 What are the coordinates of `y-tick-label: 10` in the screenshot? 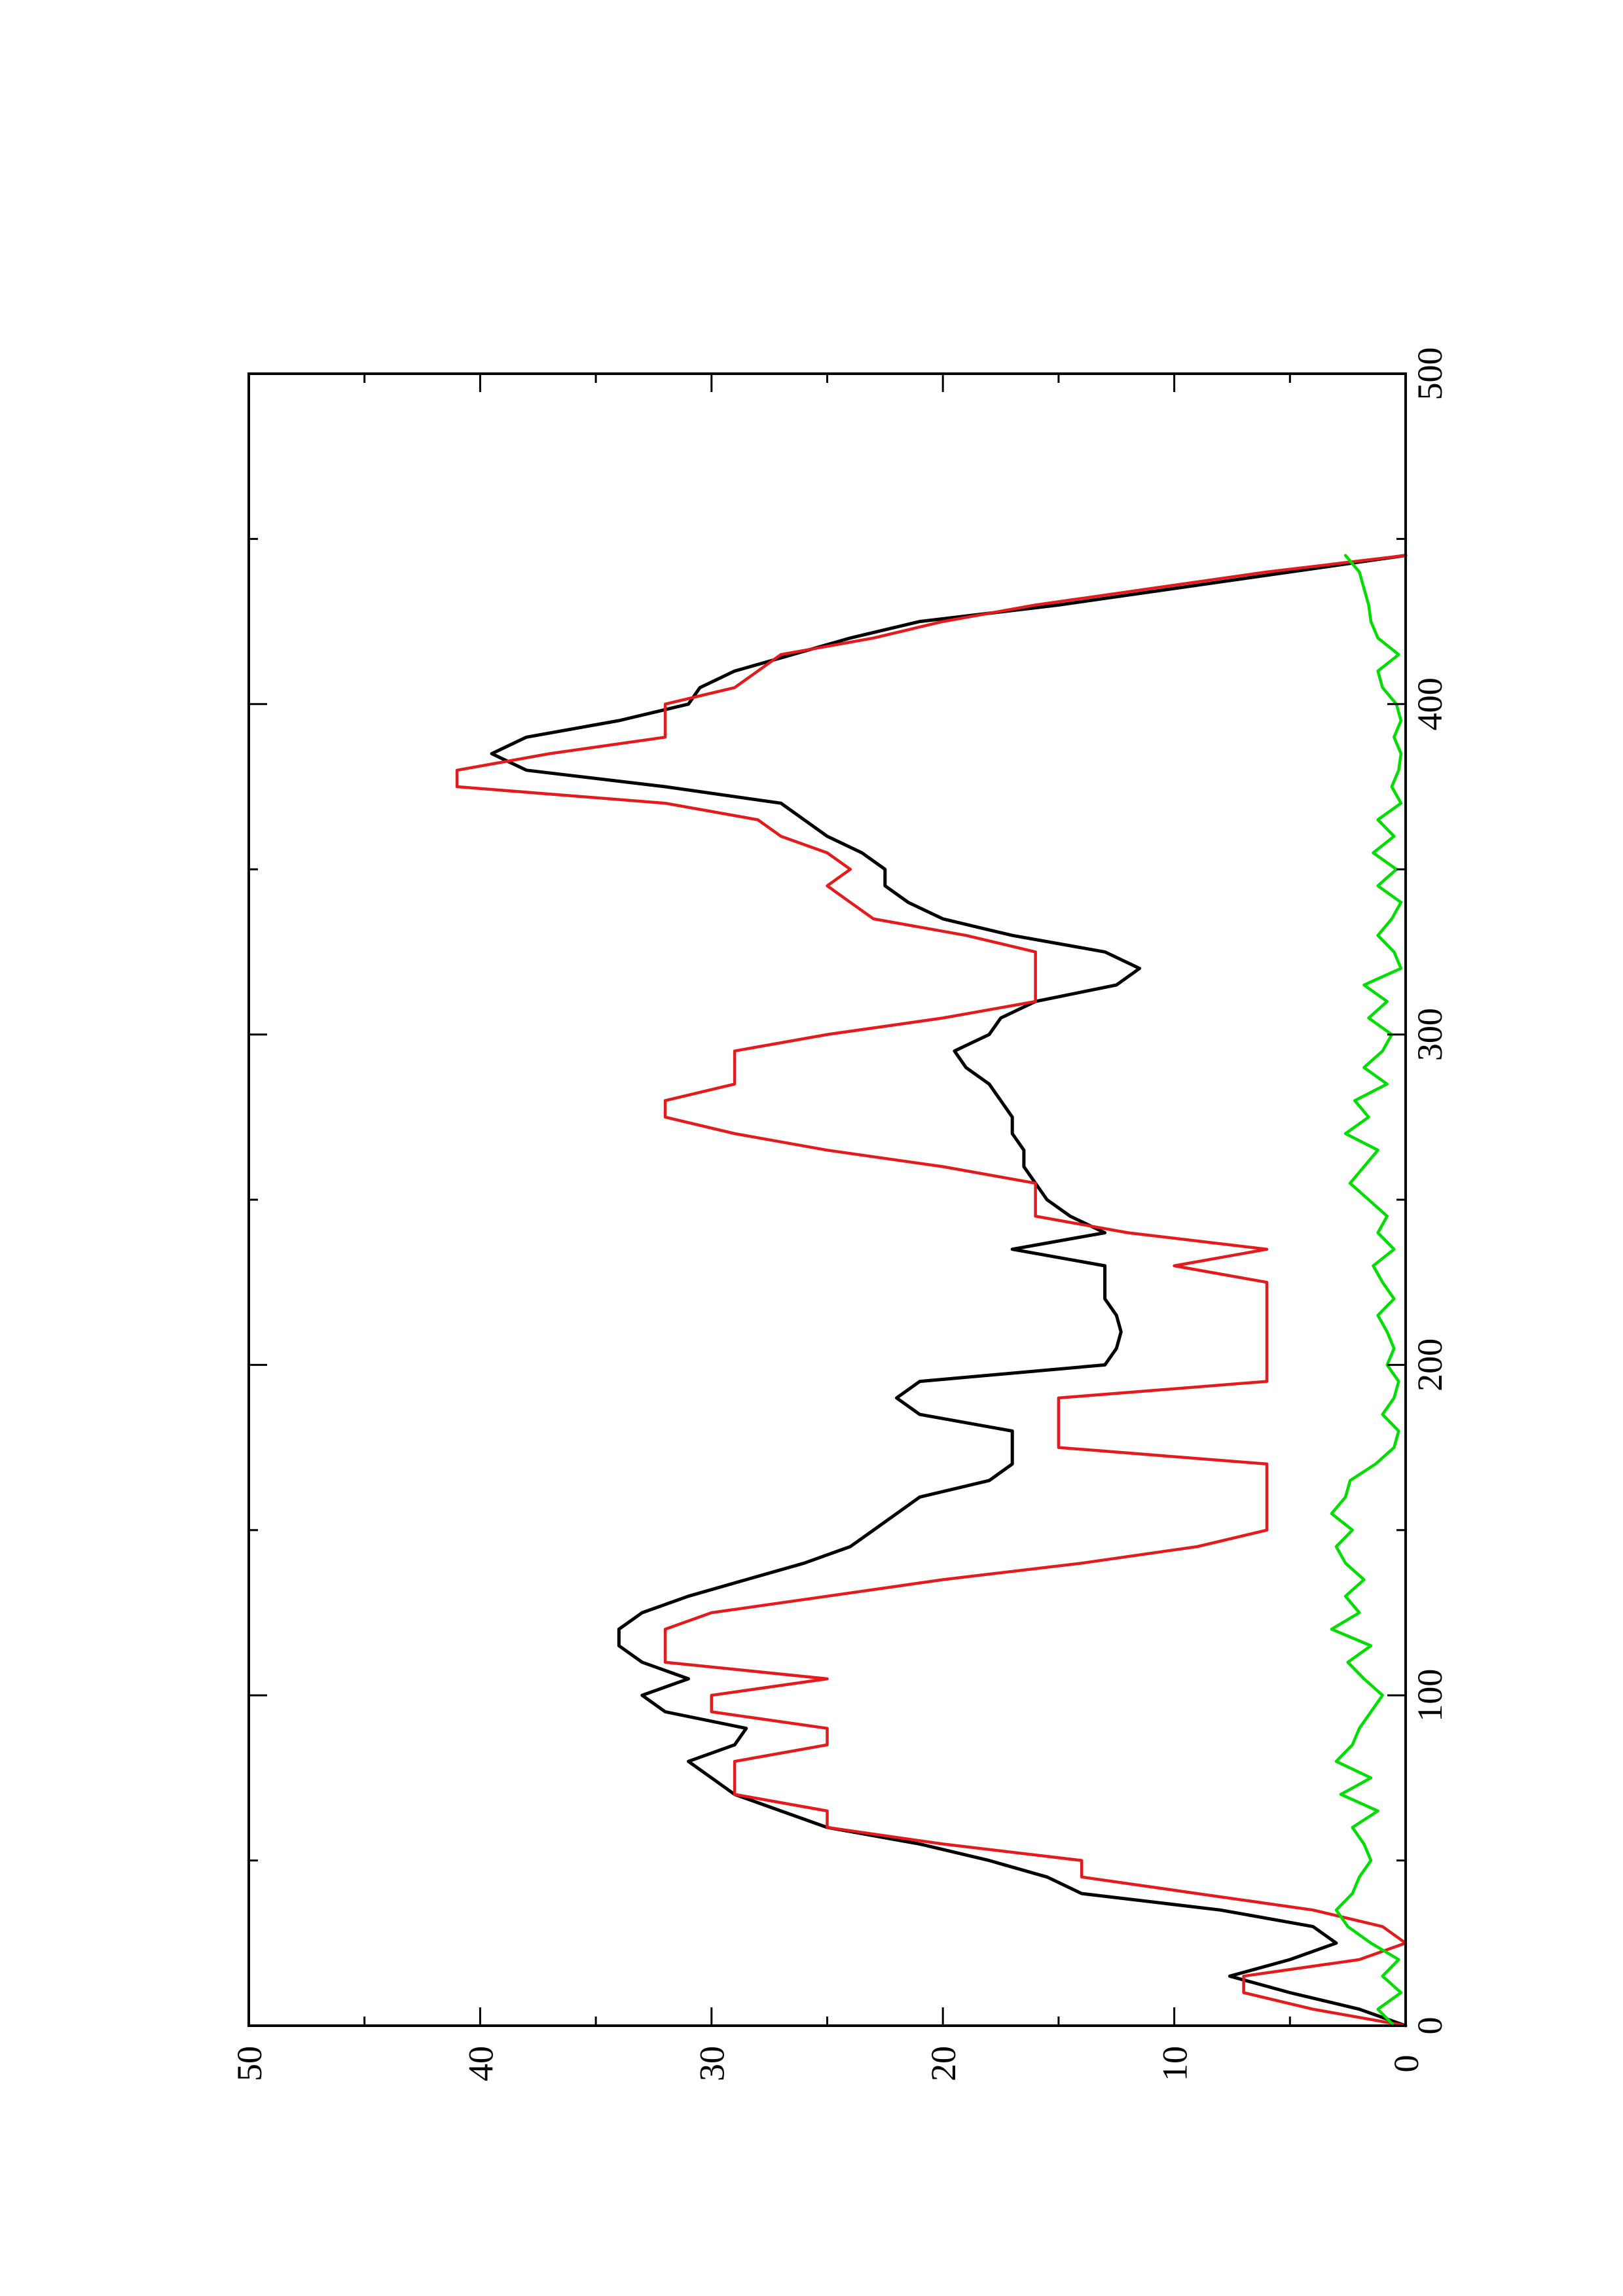 It's located at (1175, 2063).